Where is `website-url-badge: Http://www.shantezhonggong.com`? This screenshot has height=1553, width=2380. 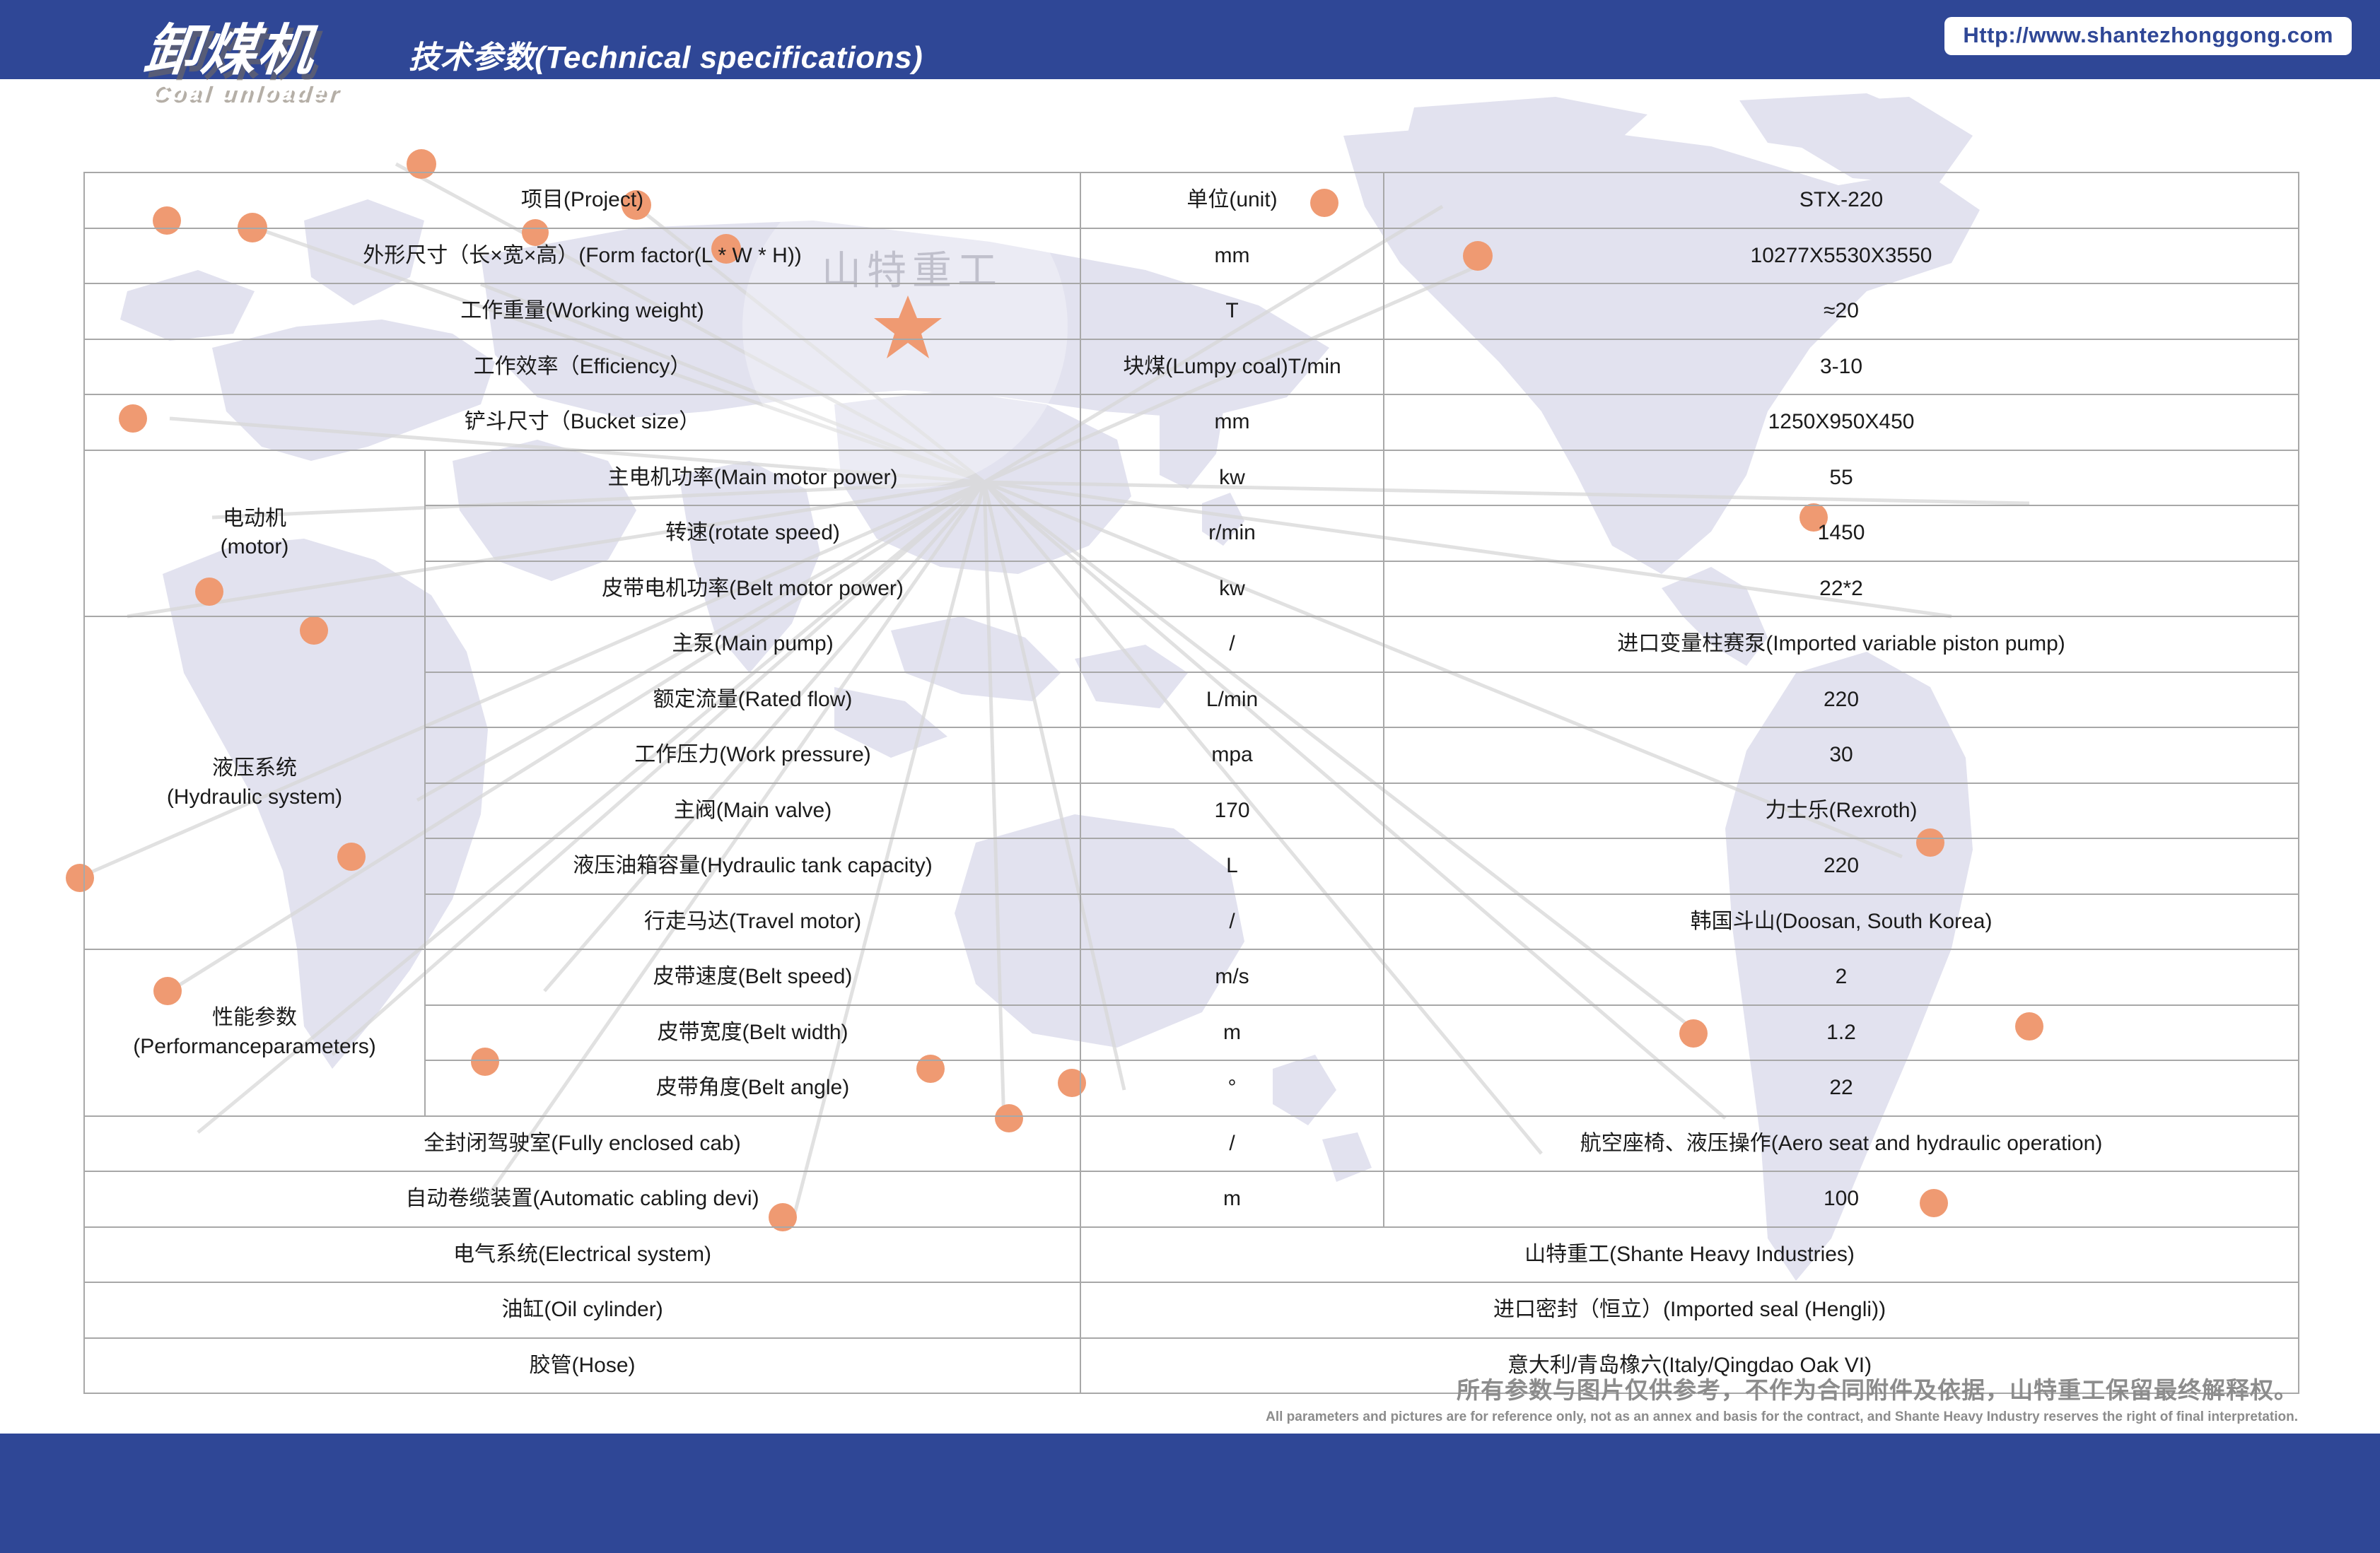 website-url-badge: Http://www.shantezhonggong.com is located at coordinates (2148, 36).